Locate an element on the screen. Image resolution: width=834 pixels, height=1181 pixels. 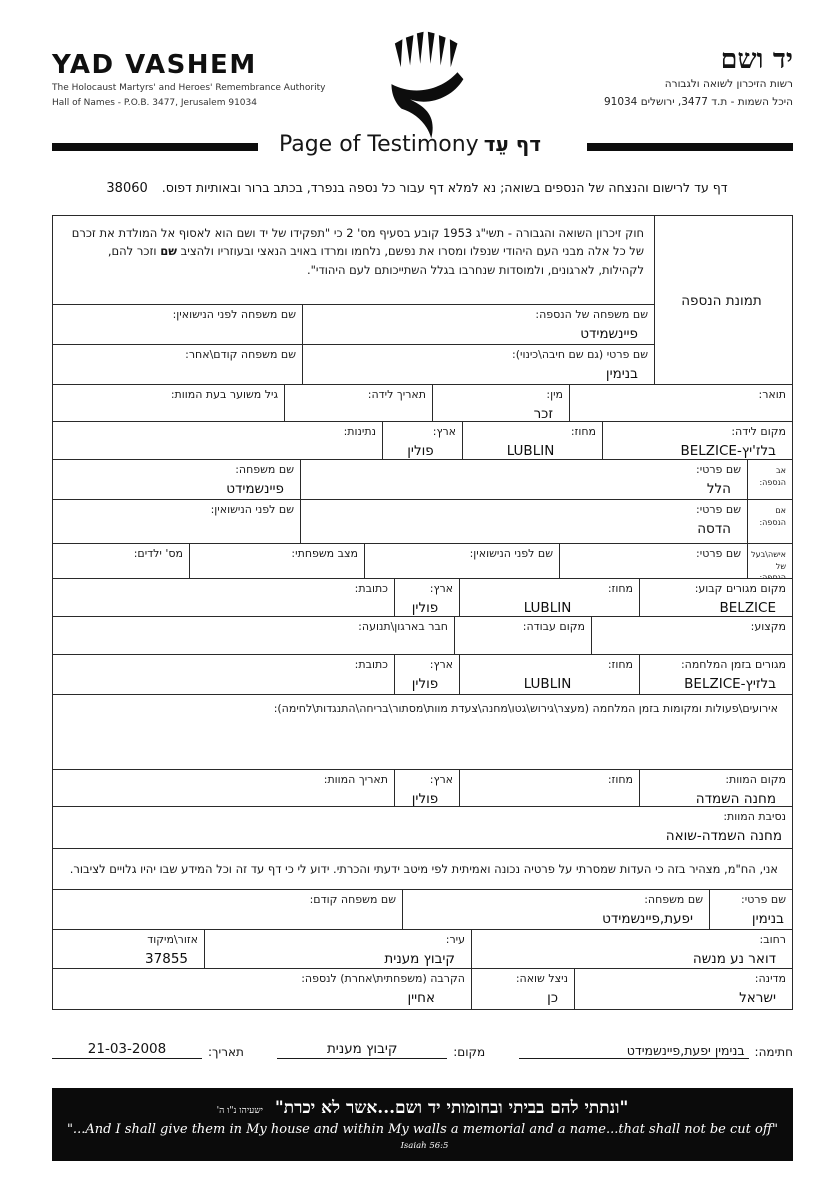
victim-birthdate-label: תאריך לידה: is located at coordinates (396, 394).